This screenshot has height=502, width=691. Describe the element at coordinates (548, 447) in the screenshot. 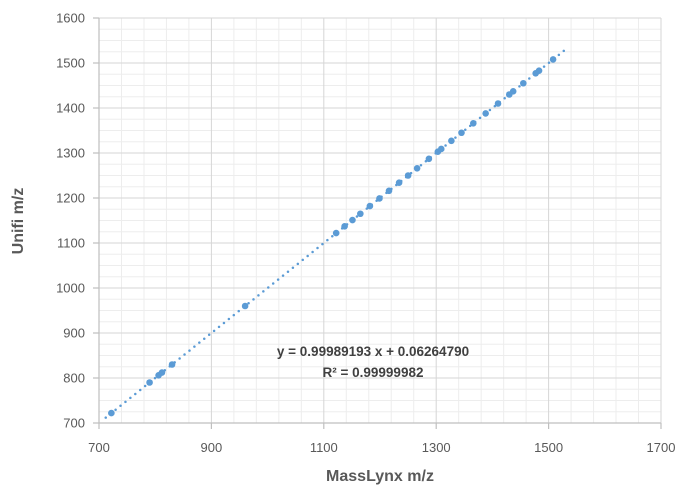

I see `x-tick-label: 1500` at that location.